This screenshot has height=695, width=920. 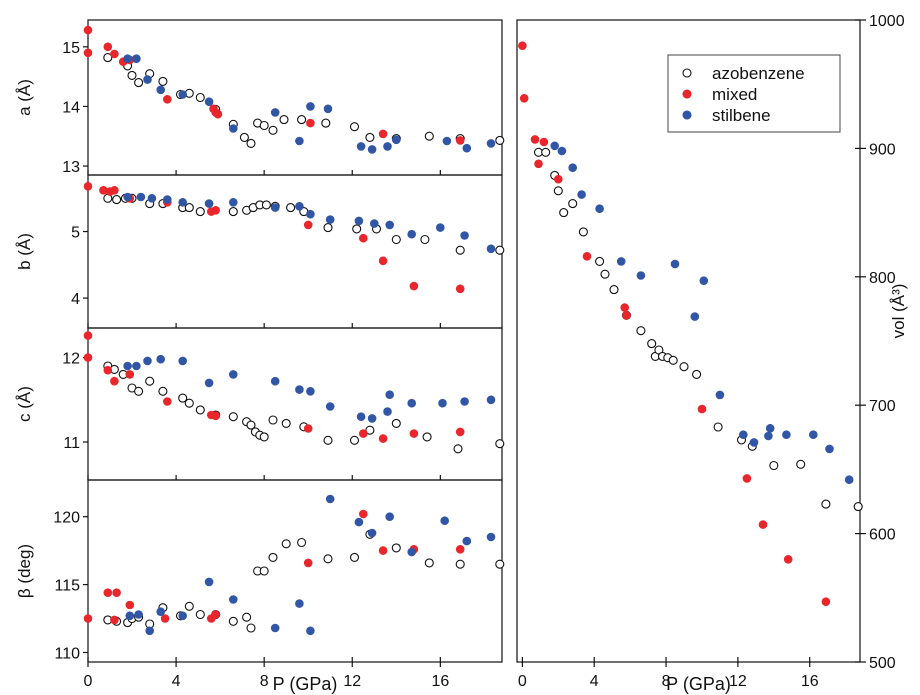 What do you see at coordinates (67, 653) in the screenshot?
I see `y-tick-label: 110` at bounding box center [67, 653].